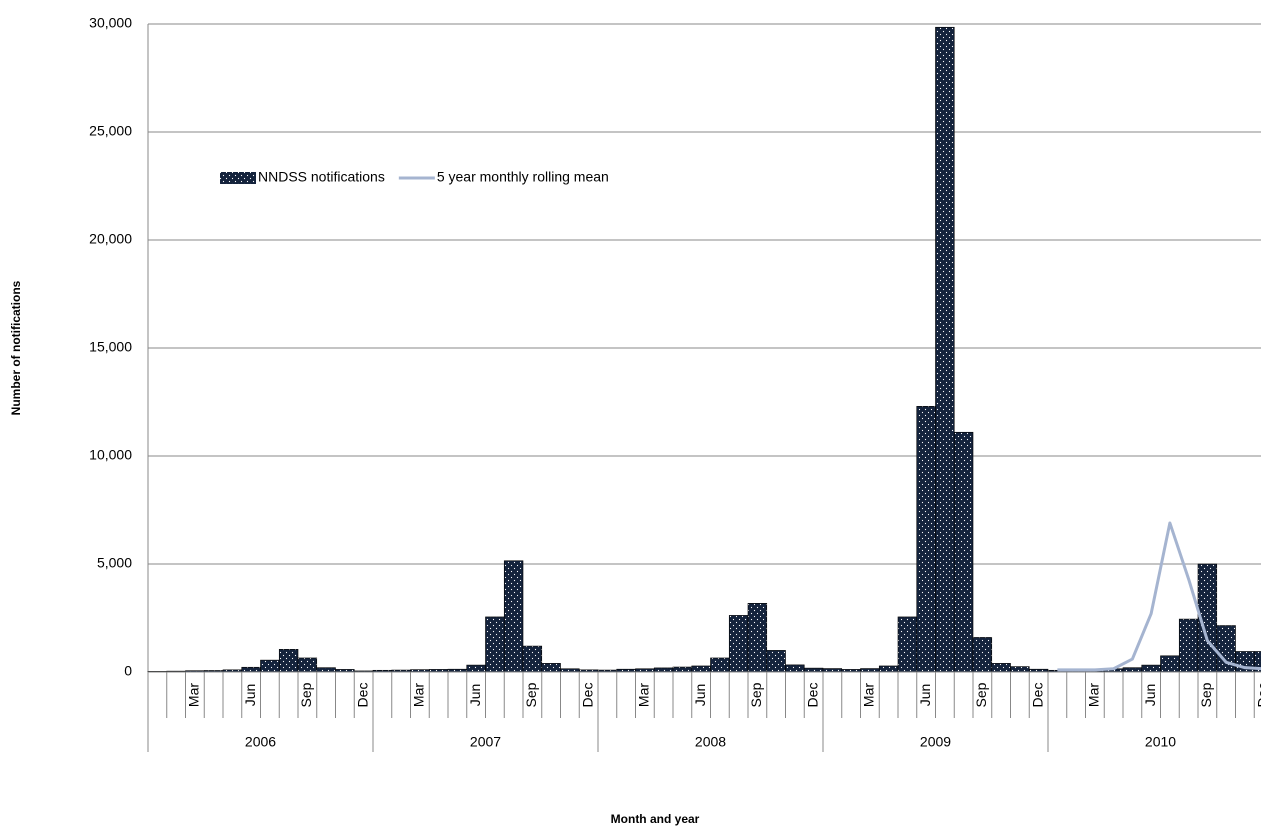 The image size is (1261, 828). Describe the element at coordinates (16, 347) in the screenshot. I see `y-axis-title: Number of notifications` at that location.